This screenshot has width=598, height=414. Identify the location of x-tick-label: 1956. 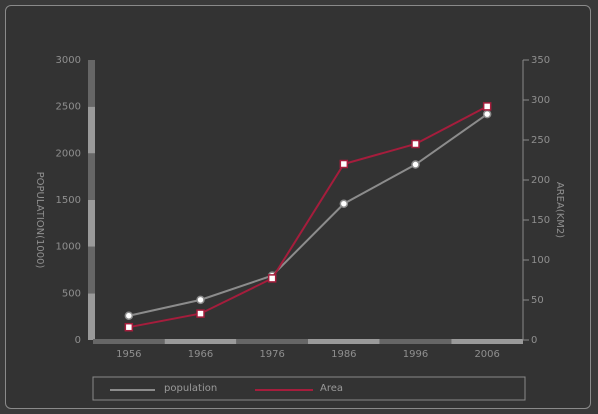
(128, 354).